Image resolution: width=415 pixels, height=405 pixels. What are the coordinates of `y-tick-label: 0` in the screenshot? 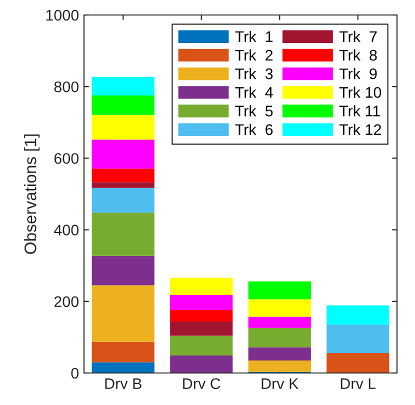 It's located at (75, 373).